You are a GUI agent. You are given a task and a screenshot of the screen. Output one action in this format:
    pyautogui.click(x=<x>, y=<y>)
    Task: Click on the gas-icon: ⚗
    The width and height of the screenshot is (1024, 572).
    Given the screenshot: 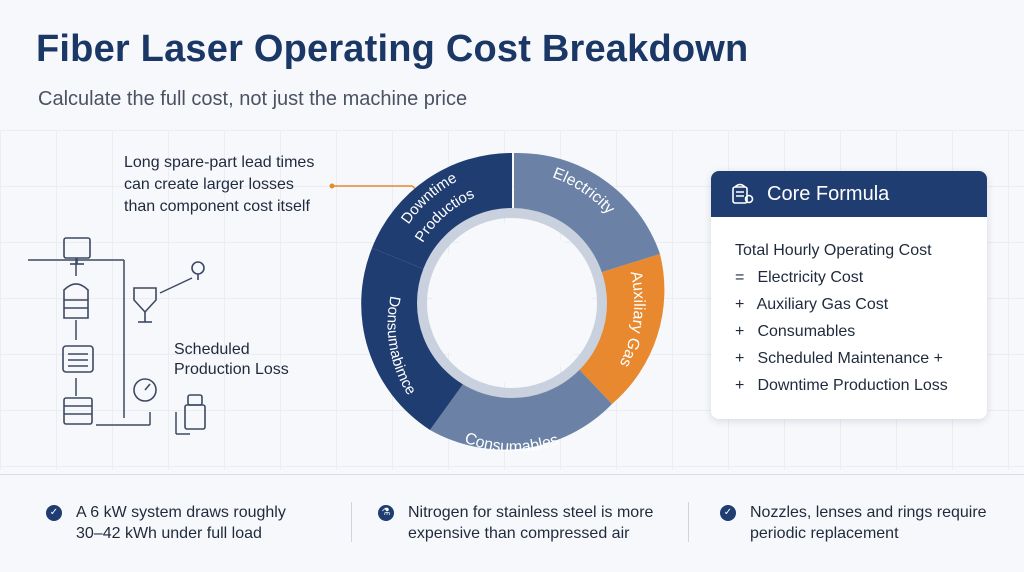 What is the action you would take?
    pyautogui.click(x=386, y=513)
    